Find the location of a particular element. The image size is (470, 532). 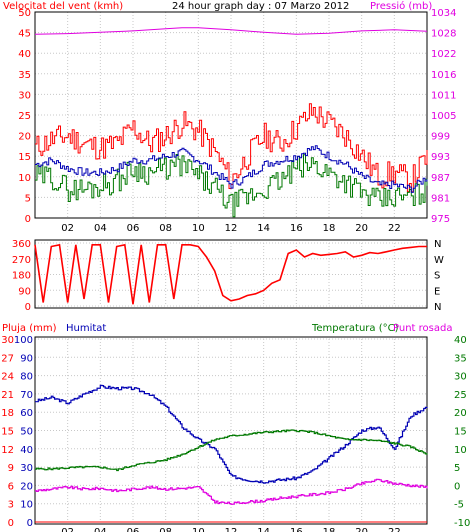

temperature-tick-label: 5 is located at coordinates (457, 468).